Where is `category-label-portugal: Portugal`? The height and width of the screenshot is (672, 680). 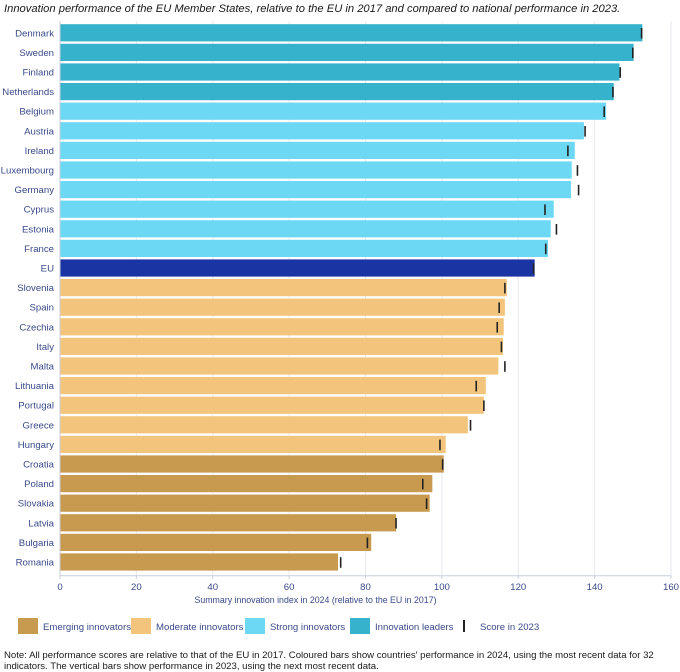
category-label-portugal: Portugal is located at coordinates (36, 406).